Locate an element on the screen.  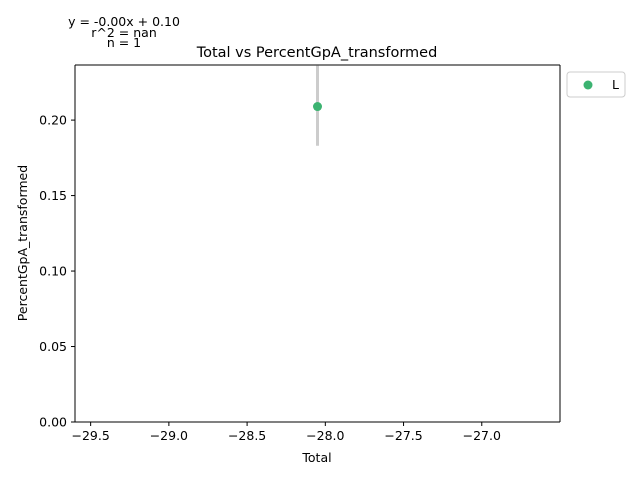
y-tick-label: 0.15 is located at coordinates (53, 195).